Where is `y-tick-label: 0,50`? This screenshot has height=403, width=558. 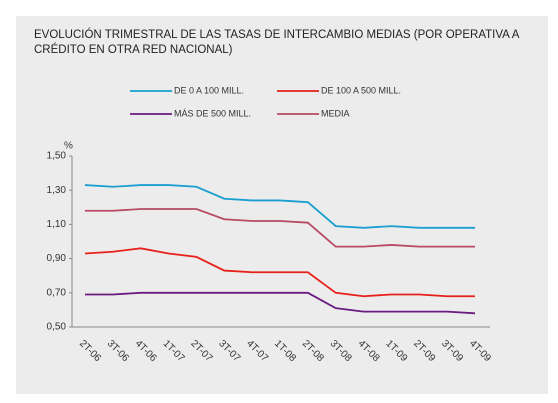 y-tick-label: 0,50 is located at coordinates (57, 327).